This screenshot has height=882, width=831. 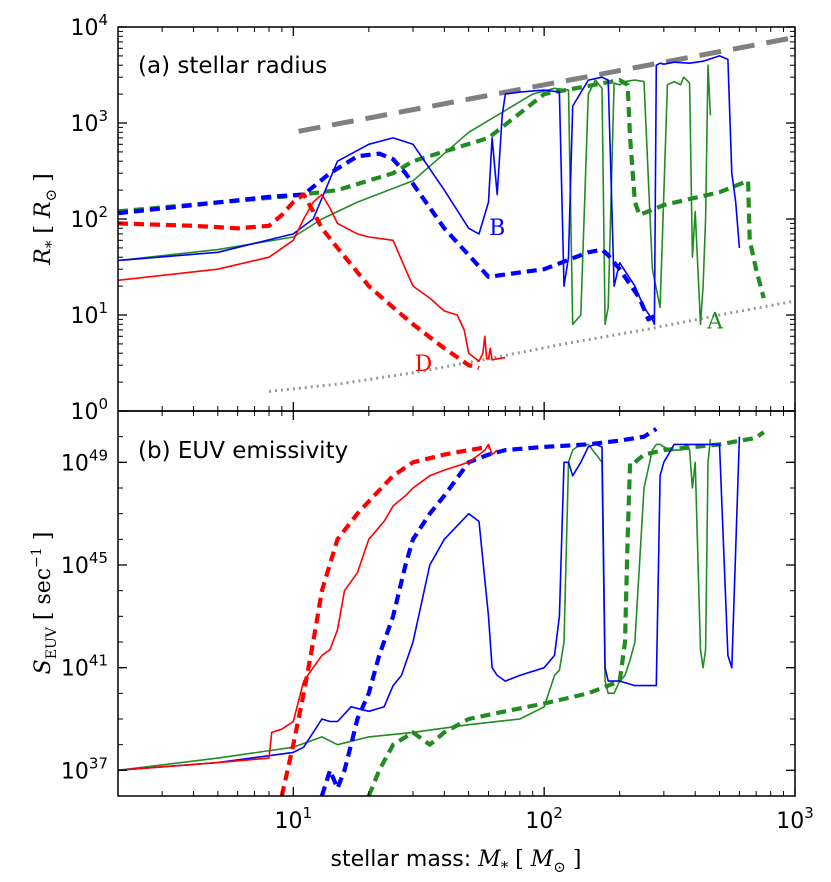 What do you see at coordinates (544, 819) in the screenshot?
I see `x-tick-label: 10²` at bounding box center [544, 819].